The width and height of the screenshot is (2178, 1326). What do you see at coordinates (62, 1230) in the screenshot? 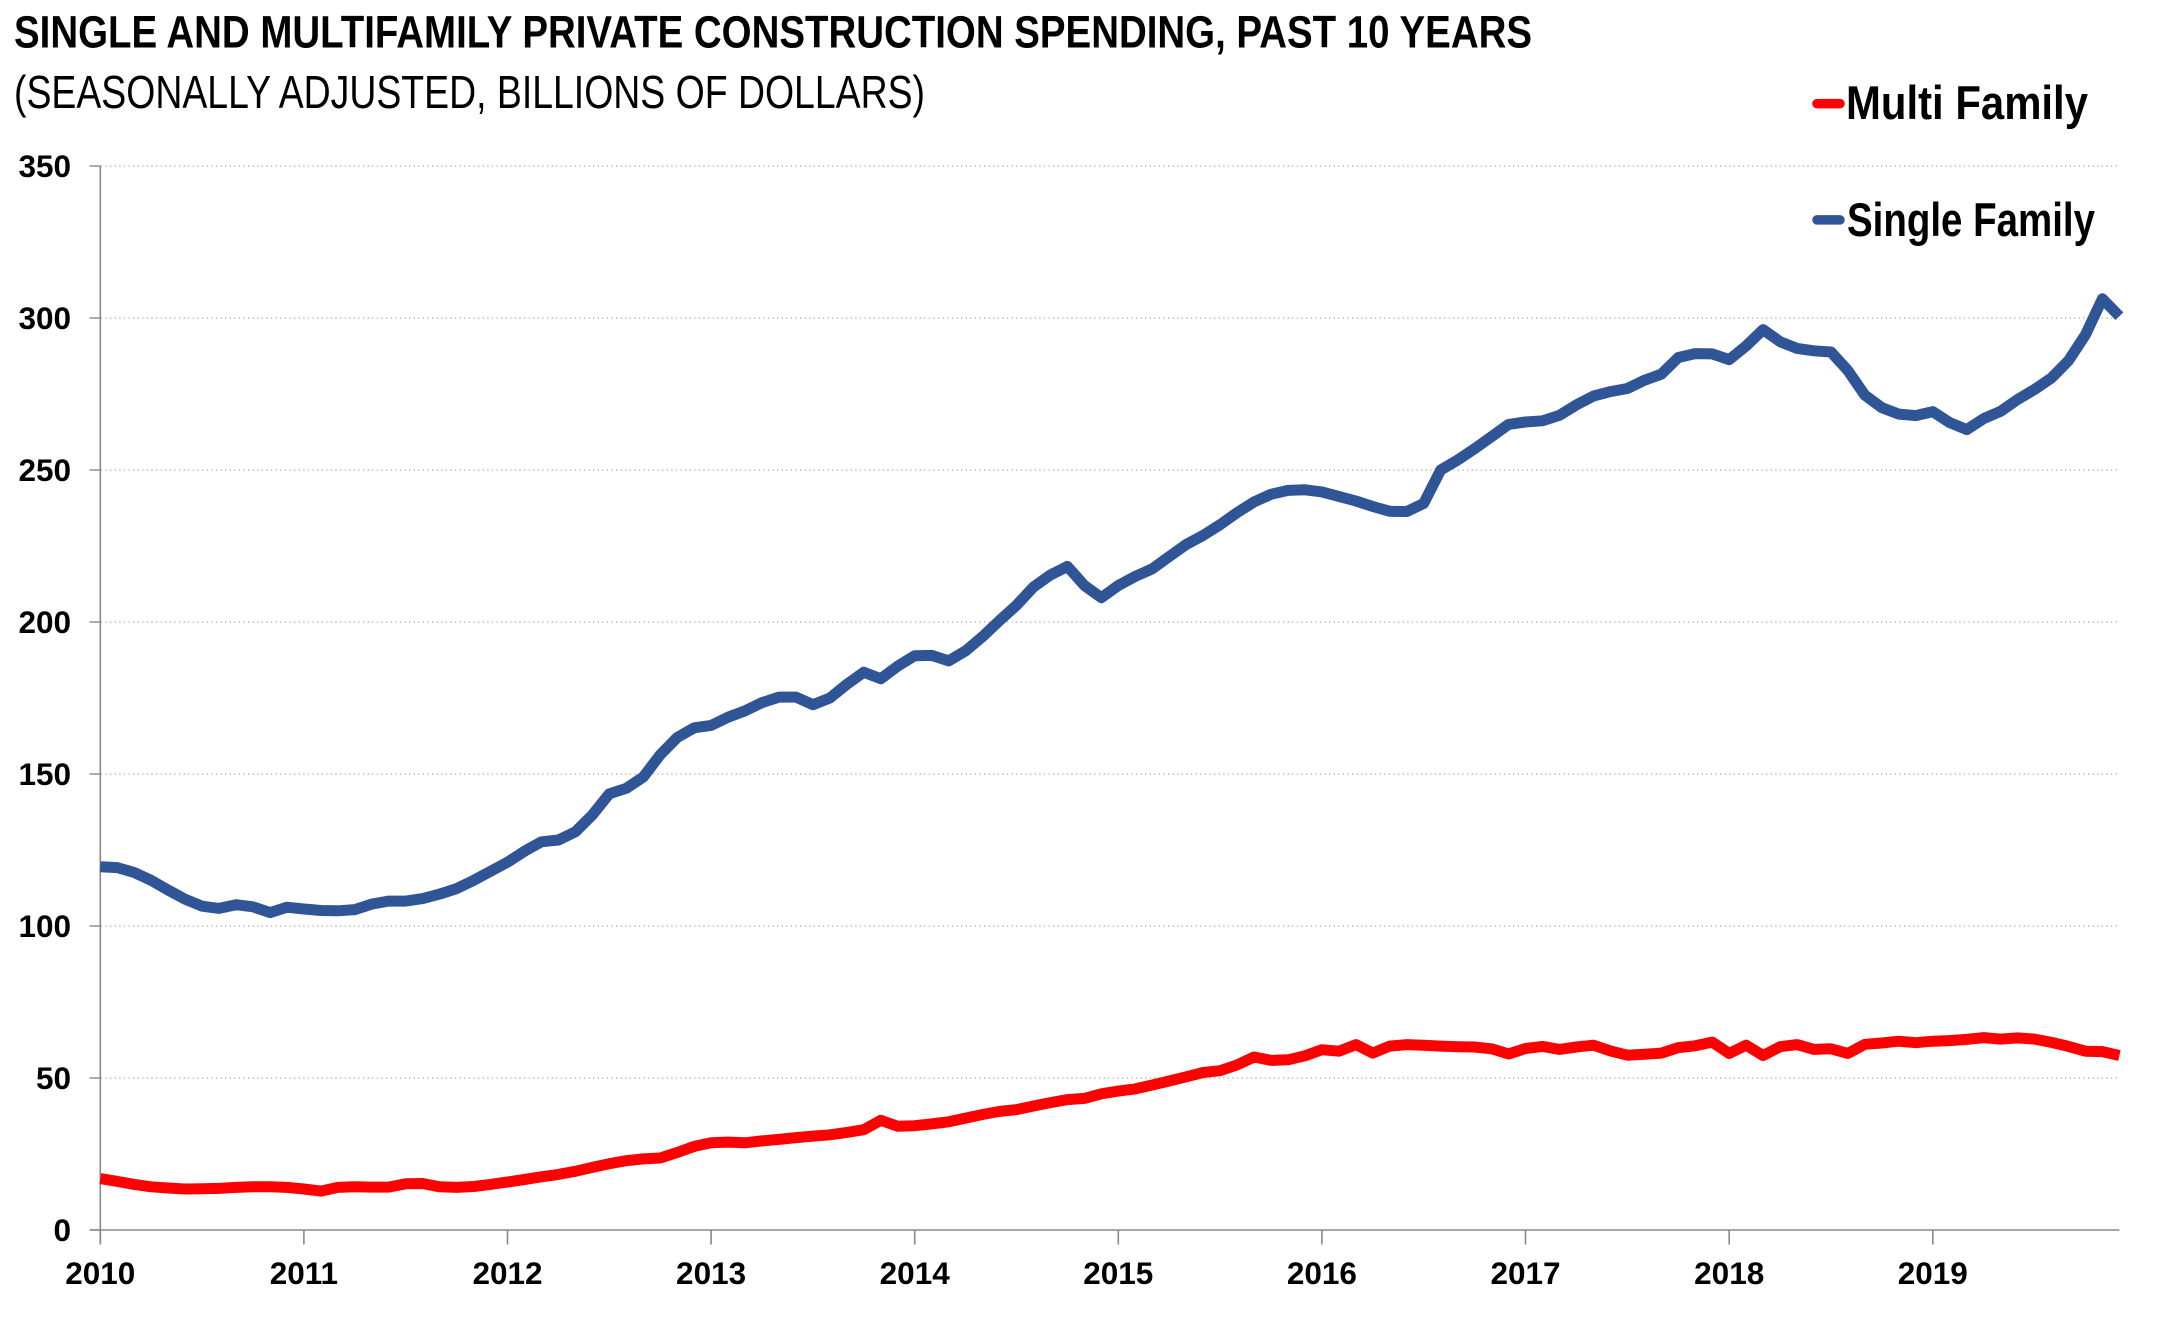
I see `svg-text: 0` at bounding box center [62, 1230].